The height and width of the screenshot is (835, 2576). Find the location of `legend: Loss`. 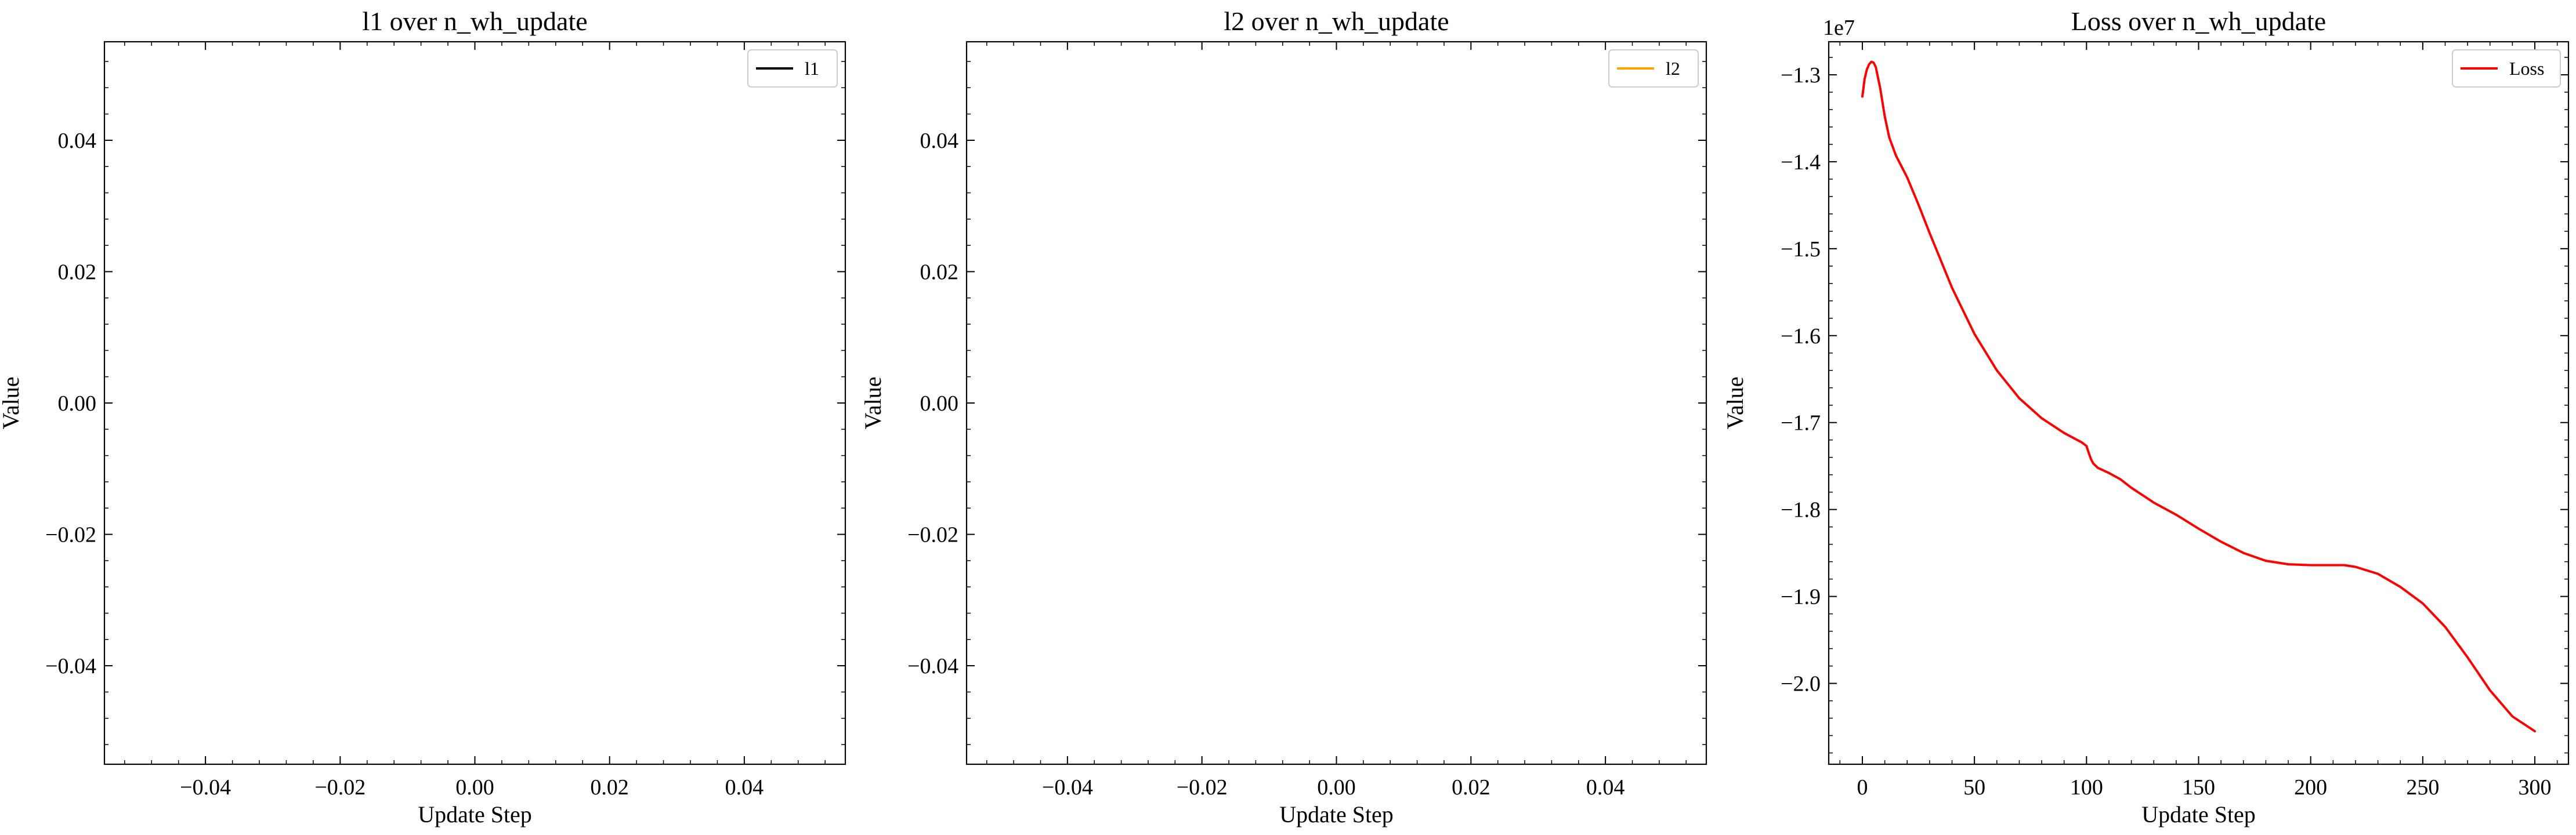

legend: Loss is located at coordinates (2506, 69).